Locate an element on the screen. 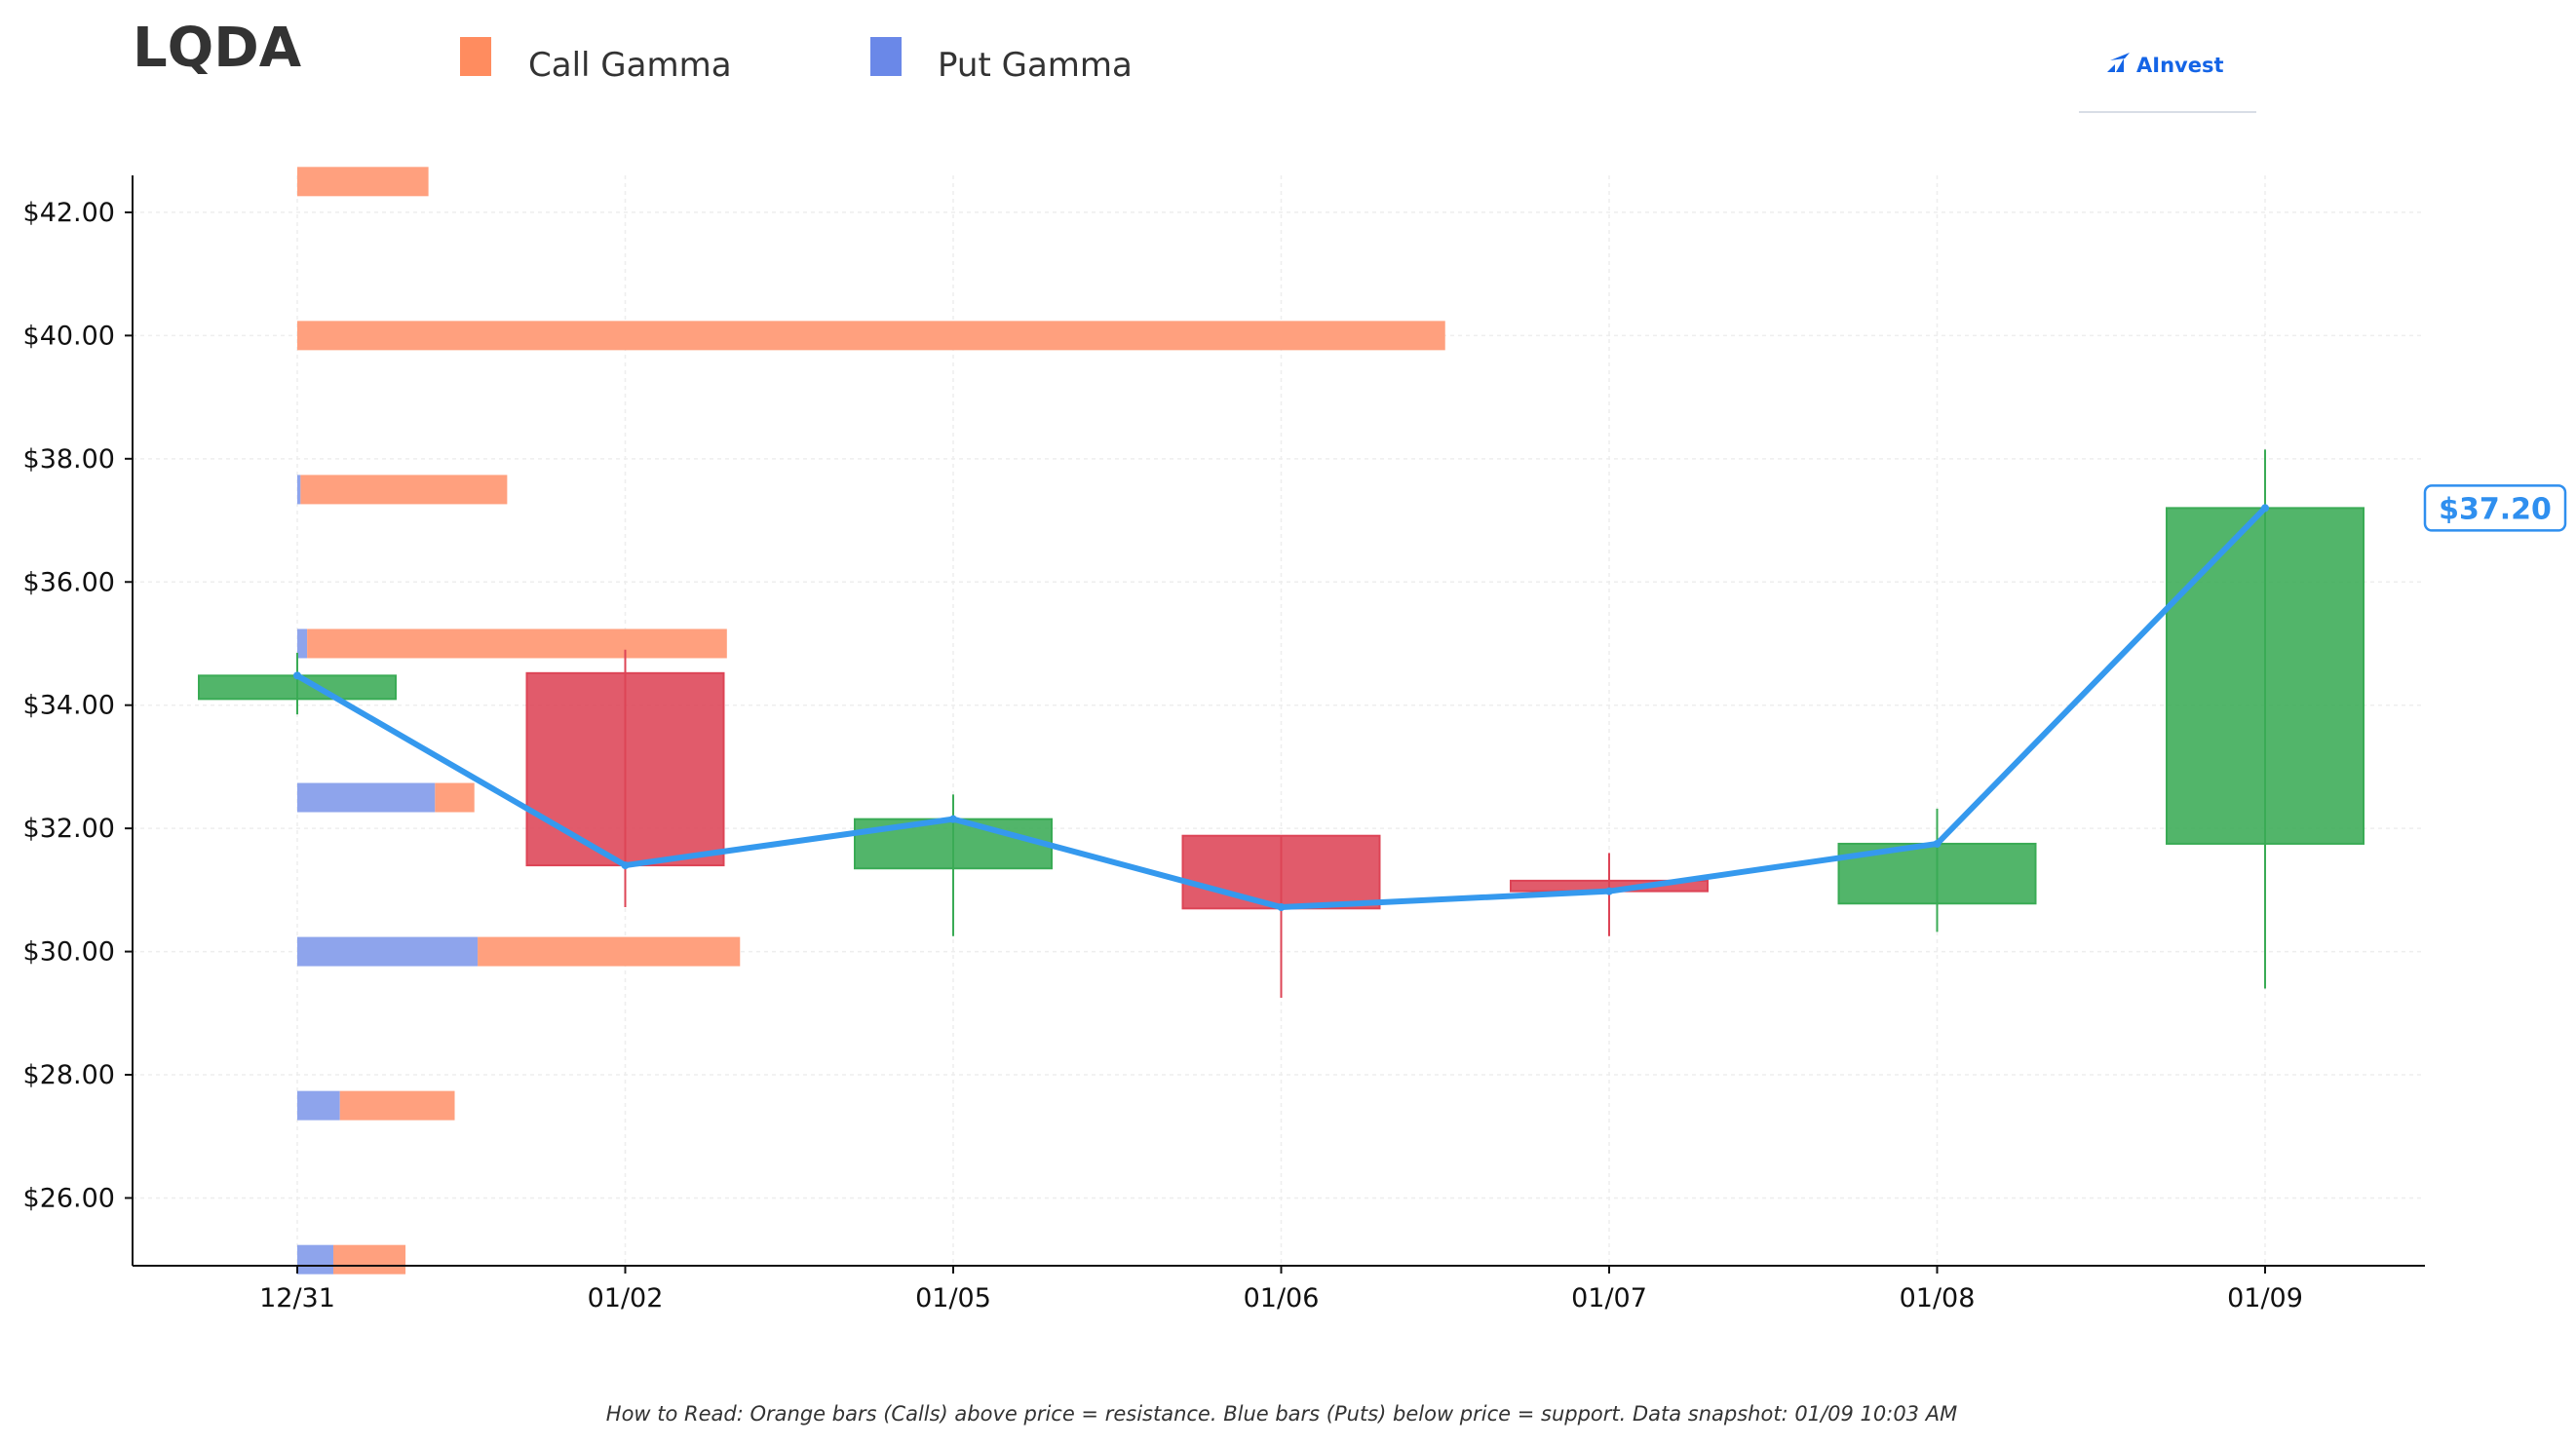 Image resolution: width=2576 pixels, height=1446 pixels. x-tick-label: 01/08 is located at coordinates (1938, 1298).